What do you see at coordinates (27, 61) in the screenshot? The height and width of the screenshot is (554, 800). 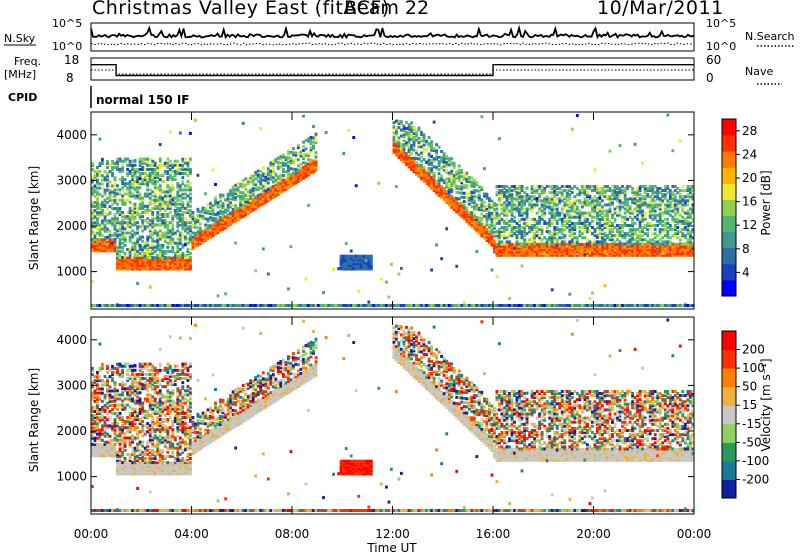 I see `freq-label-line1: Freq.` at bounding box center [27, 61].